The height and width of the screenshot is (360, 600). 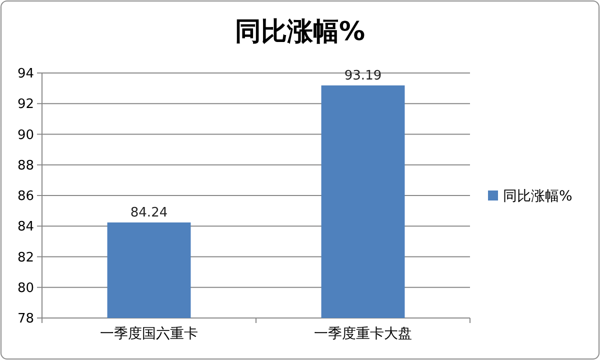 What do you see at coordinates (25, 166) in the screenshot?
I see `y-tick-label: 88` at bounding box center [25, 166].